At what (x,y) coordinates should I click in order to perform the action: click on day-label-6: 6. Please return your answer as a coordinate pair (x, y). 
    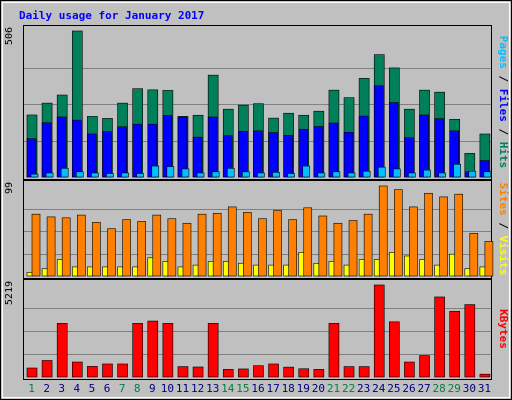
    Looking at the image, I should click on (107, 388).